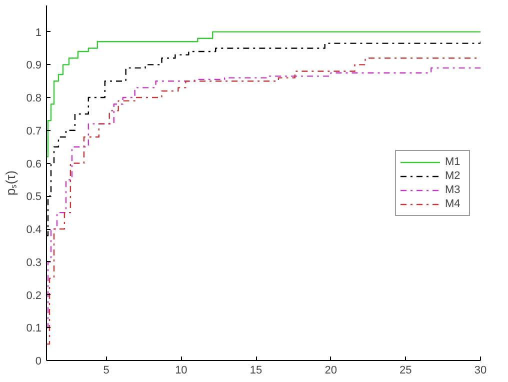 The width and height of the screenshot is (508, 382). What do you see at coordinates (34, 328) in the screenshot?
I see `y-tick-label: 0.1` at bounding box center [34, 328].